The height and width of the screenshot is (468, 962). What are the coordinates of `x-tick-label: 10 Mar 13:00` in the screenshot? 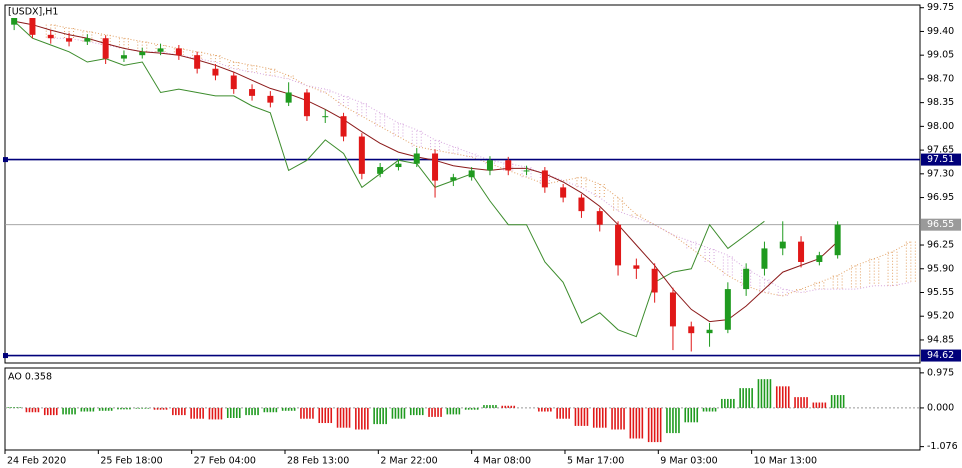 It's located at (785, 461).